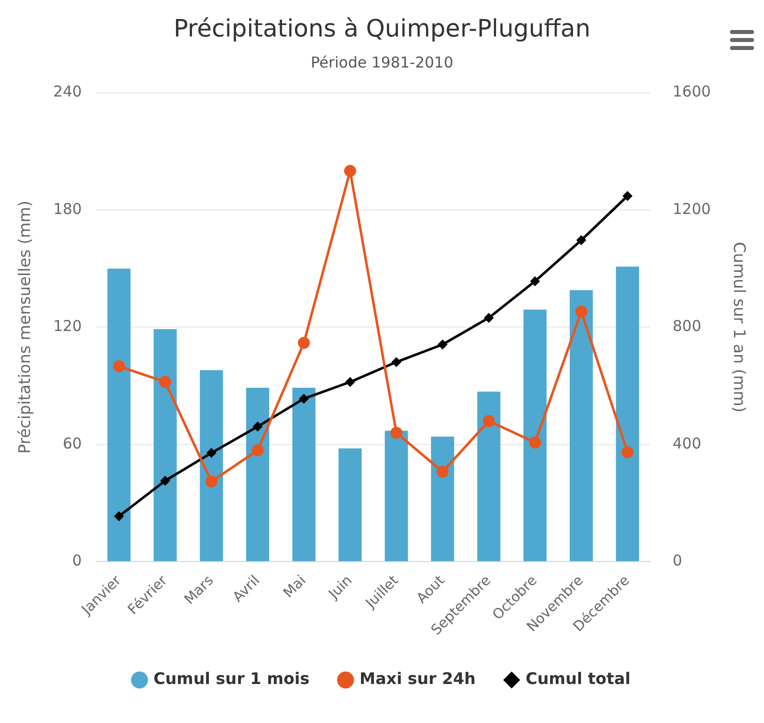  Describe the element at coordinates (578, 678) in the screenshot. I see `legend-label: Cumul total` at that location.